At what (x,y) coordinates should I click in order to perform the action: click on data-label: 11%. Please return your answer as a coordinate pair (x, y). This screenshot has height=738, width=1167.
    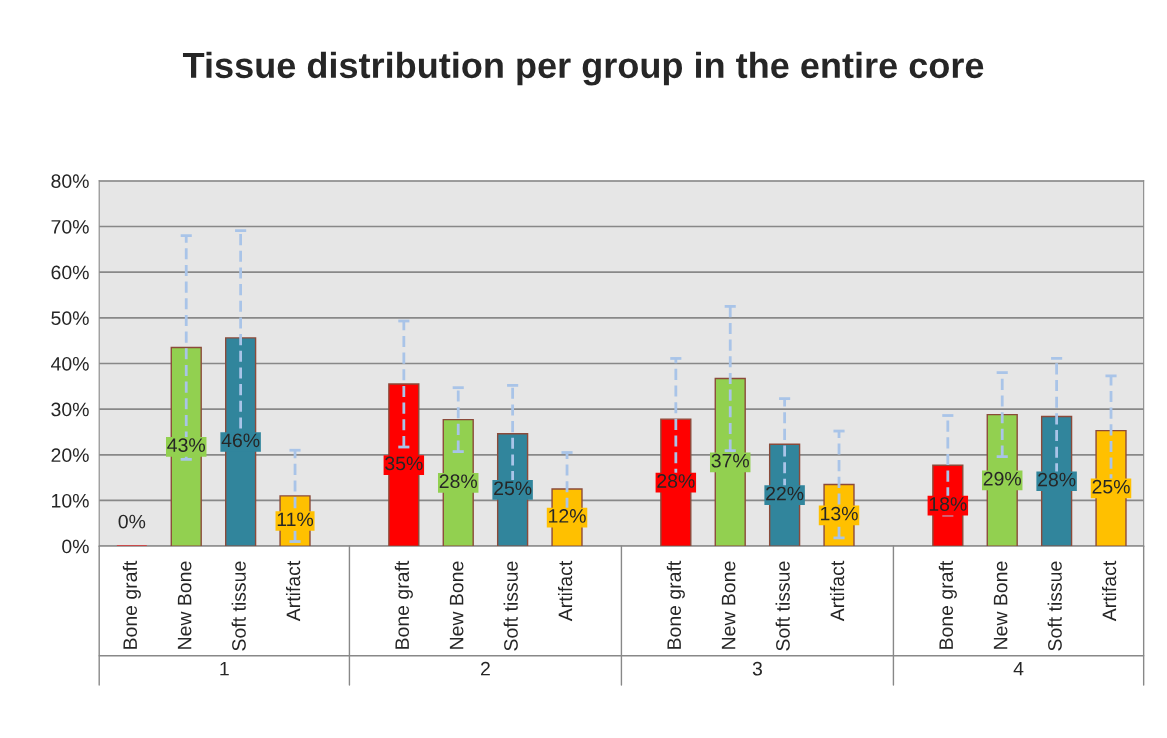
    Looking at the image, I should click on (295, 519).